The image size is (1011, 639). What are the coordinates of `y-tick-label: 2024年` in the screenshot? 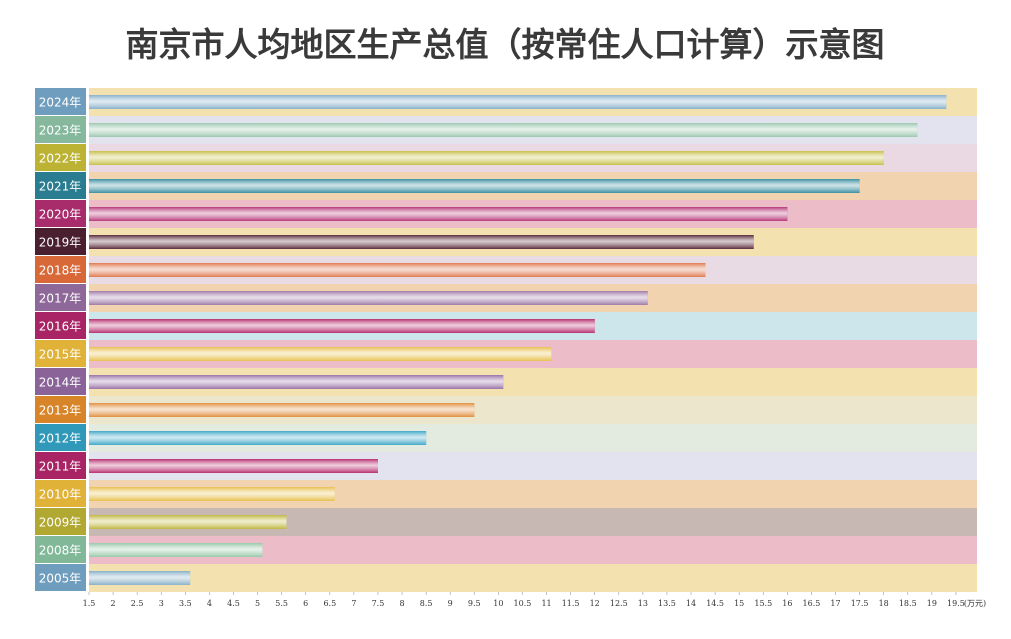 It's located at (60, 103).